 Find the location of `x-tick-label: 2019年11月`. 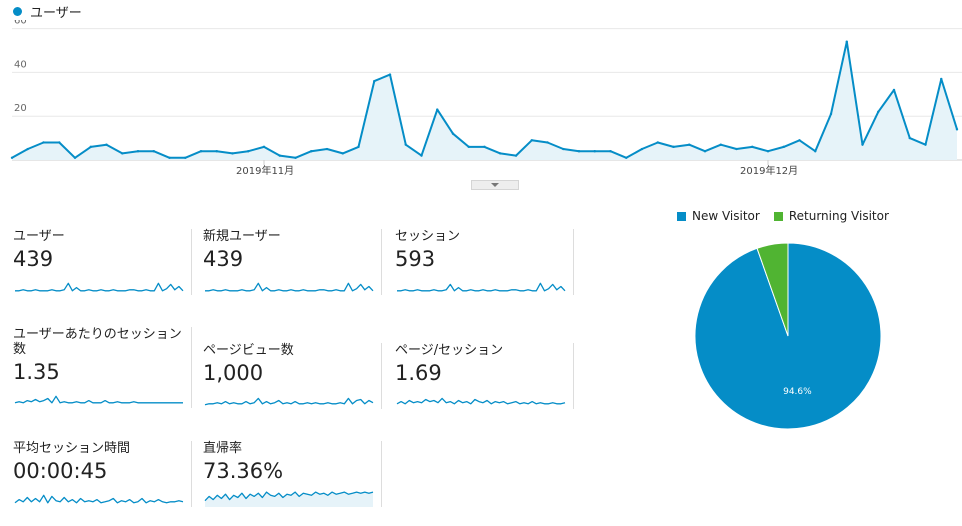

x-tick-label: 2019年11月 is located at coordinates (265, 170).